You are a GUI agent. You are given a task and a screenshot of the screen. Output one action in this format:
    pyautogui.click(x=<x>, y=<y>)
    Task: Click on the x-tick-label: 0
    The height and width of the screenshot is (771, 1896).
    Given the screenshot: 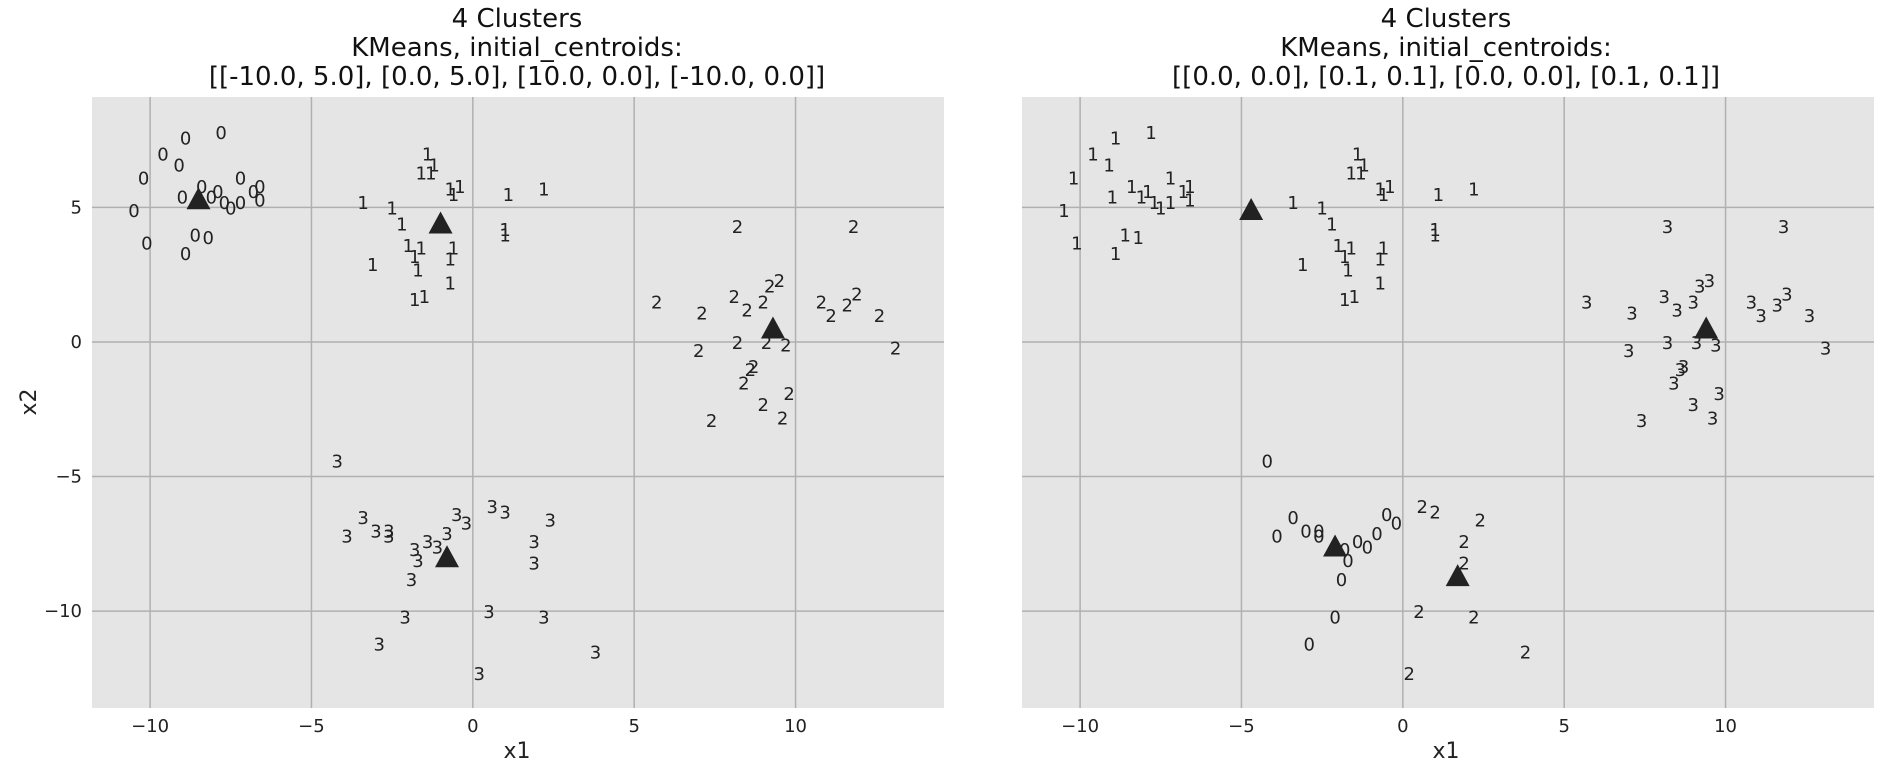 What is the action you would take?
    pyautogui.click(x=472, y=726)
    